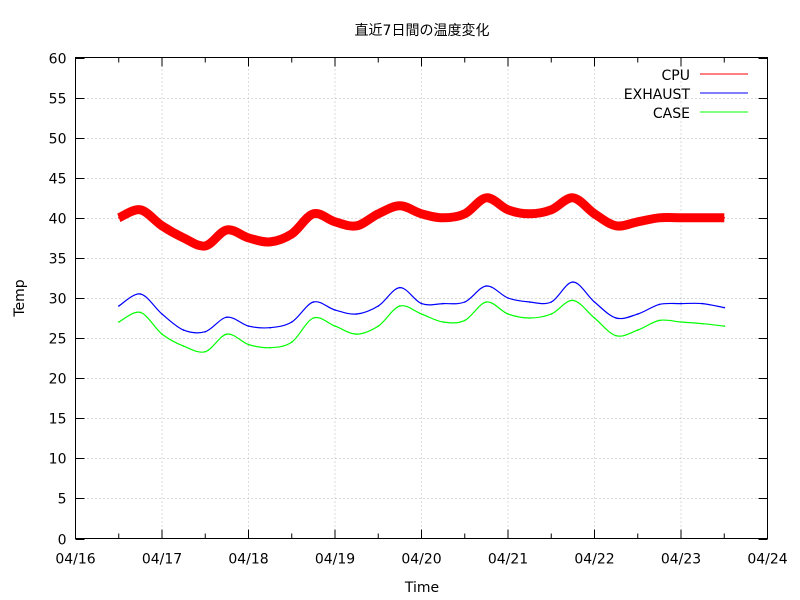 This screenshot has width=800, height=600. Describe the element at coordinates (676, 76) in the screenshot. I see `legend-label-cpu: CPU` at that location.